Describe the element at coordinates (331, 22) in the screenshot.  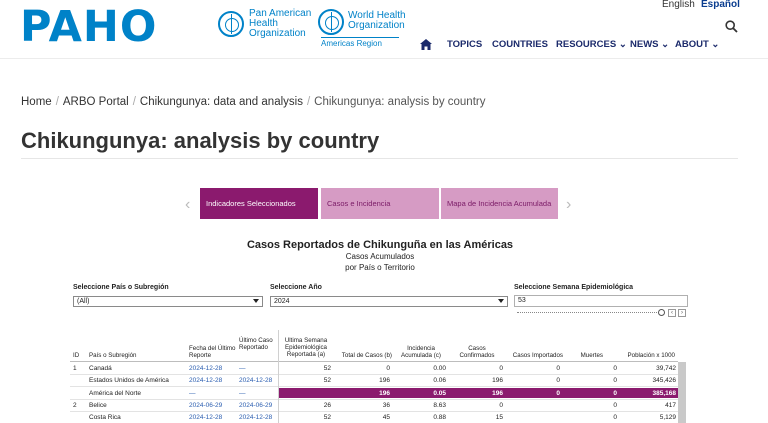
I see `who-emblem-icon` at that location.